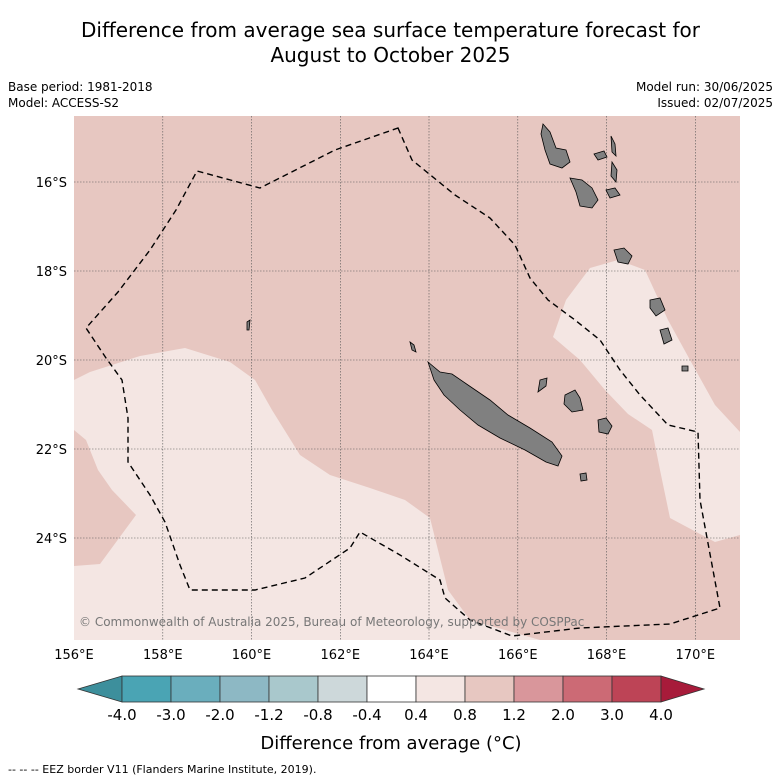  What do you see at coordinates (715, 103) in the screenshot?
I see `issued-date: Issued: 02/07/2025` at bounding box center [715, 103].